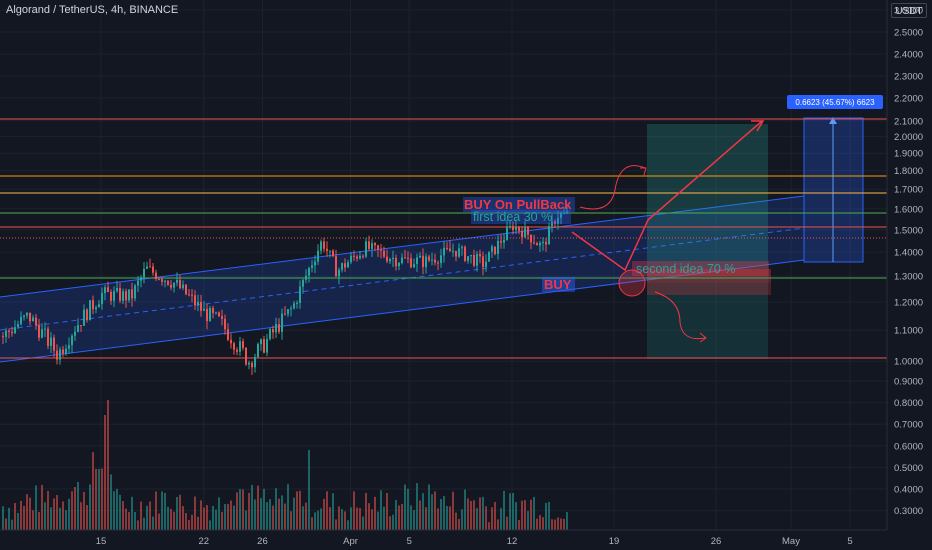 The image size is (932, 550). What do you see at coordinates (908, 511) in the screenshot?
I see `price-tick-label: 0.3000` at bounding box center [908, 511].